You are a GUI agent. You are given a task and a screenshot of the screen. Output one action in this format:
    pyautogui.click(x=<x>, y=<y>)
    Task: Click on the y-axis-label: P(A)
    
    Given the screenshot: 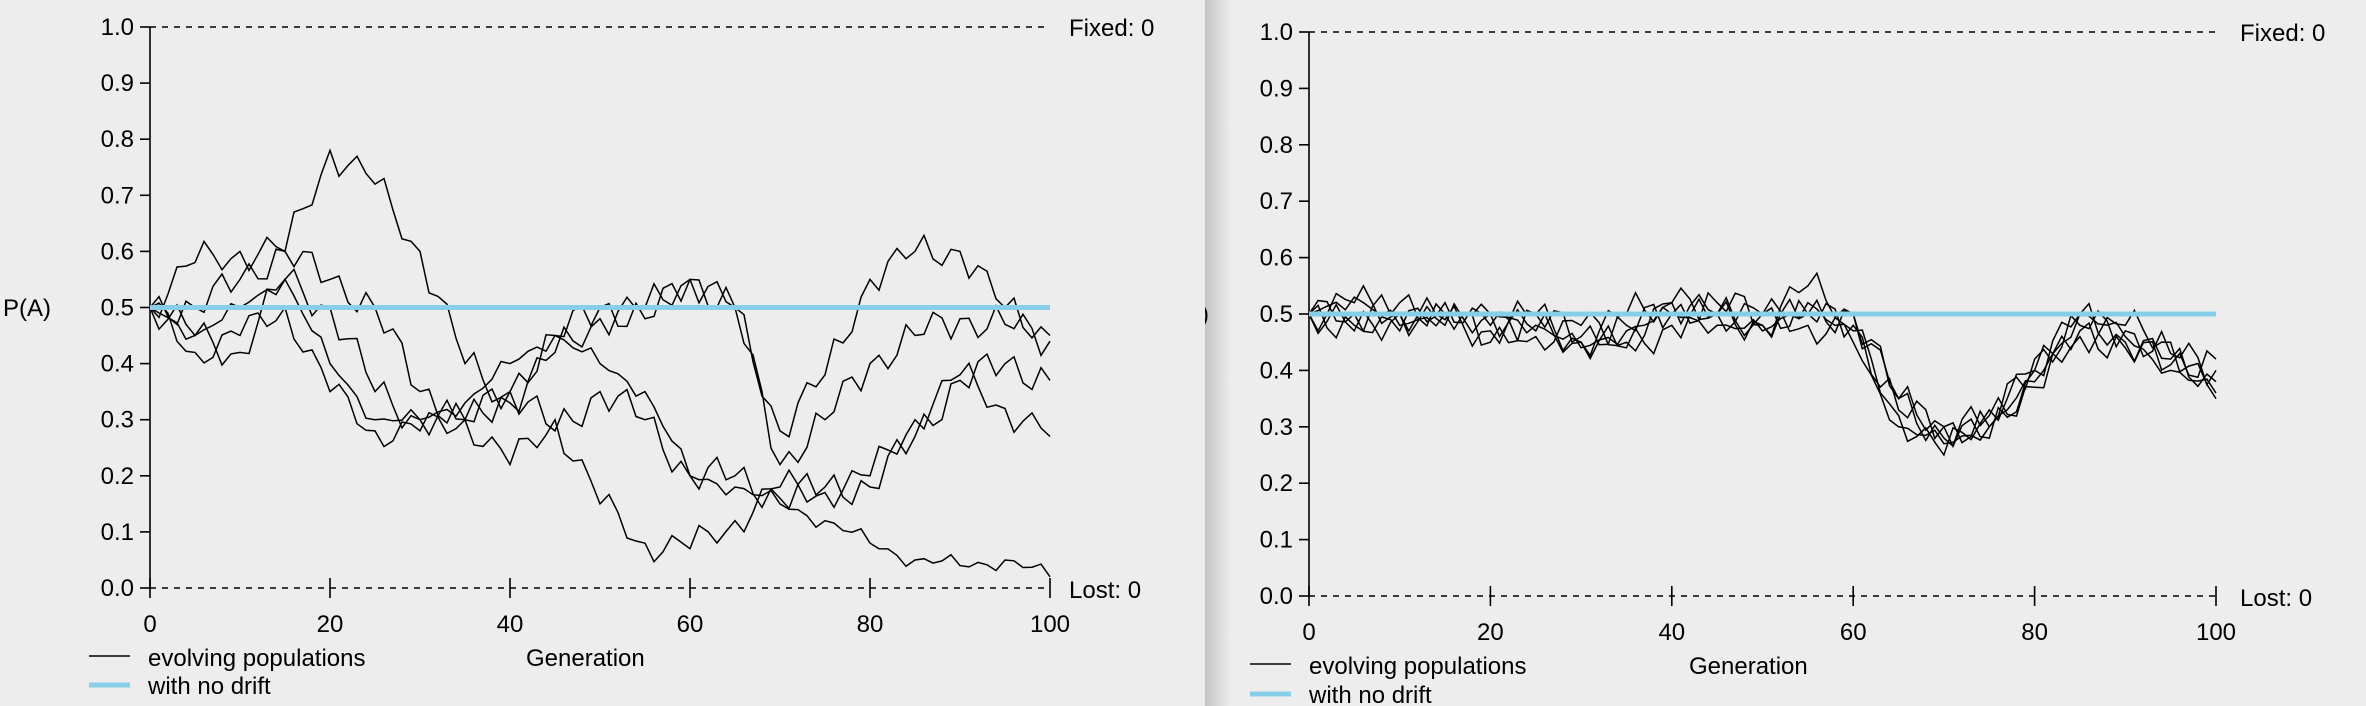 What is the action you would take?
    pyautogui.click(x=27, y=308)
    